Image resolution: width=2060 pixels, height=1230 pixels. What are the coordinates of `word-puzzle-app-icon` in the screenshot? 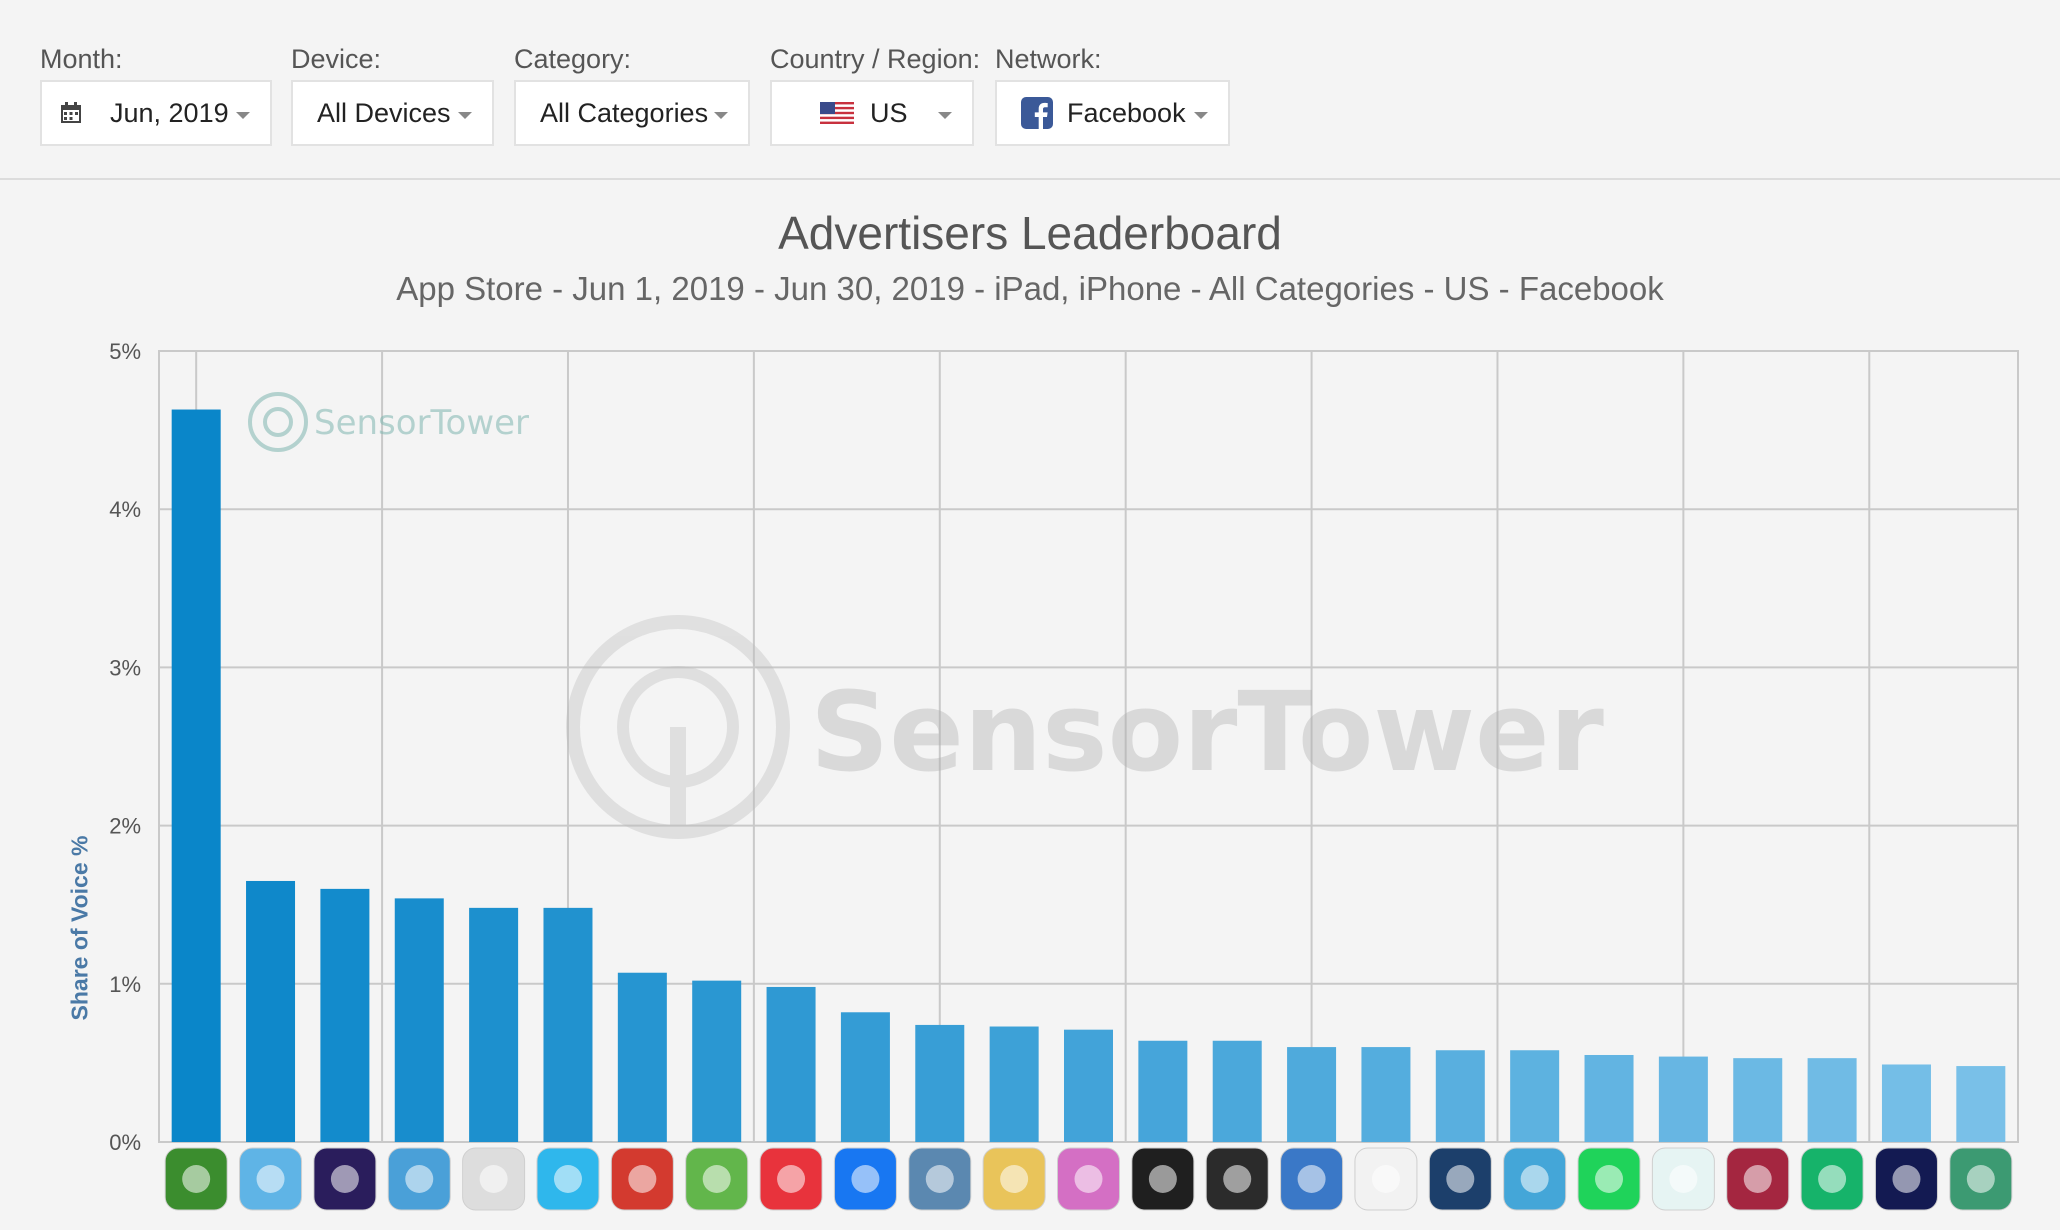 It's located at (1088, 1179).